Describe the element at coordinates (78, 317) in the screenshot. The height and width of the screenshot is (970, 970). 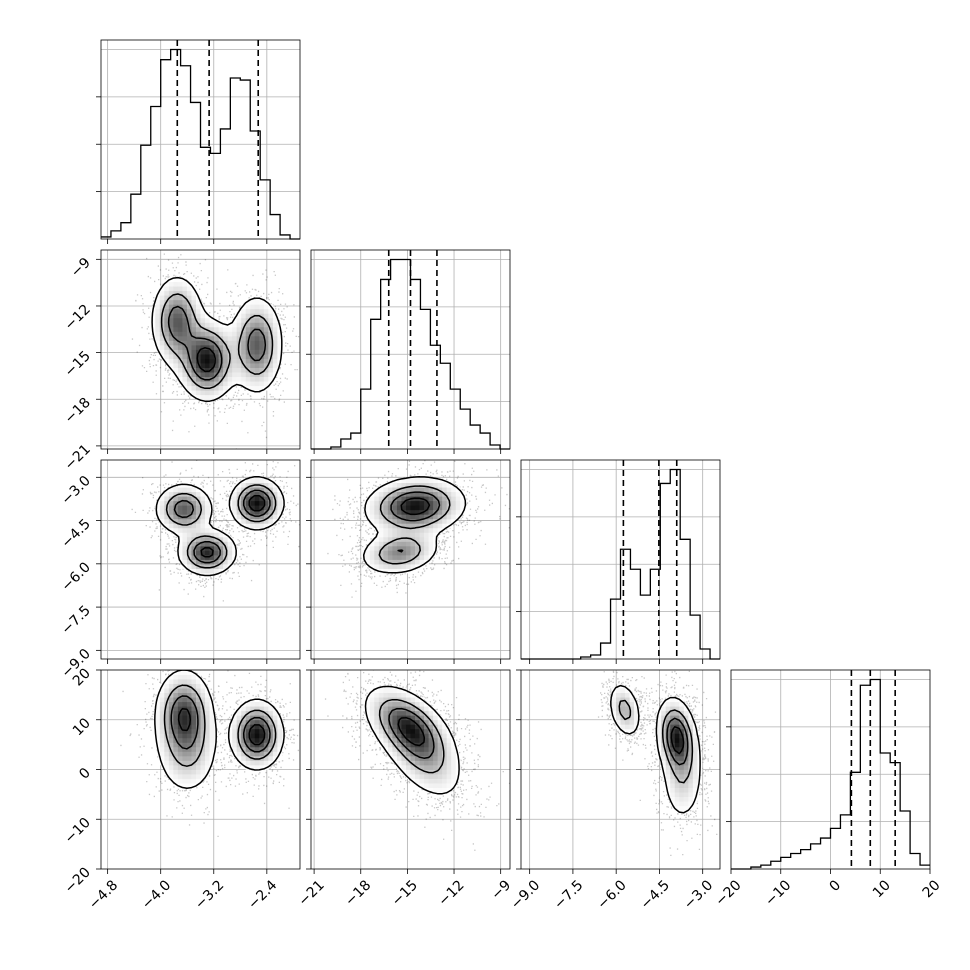
I see `y-tick-label: −12` at that location.